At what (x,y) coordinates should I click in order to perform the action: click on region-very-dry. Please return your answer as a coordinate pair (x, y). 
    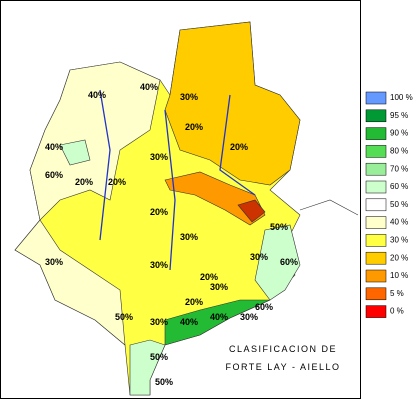
    Looking at the image, I should click on (251, 211).